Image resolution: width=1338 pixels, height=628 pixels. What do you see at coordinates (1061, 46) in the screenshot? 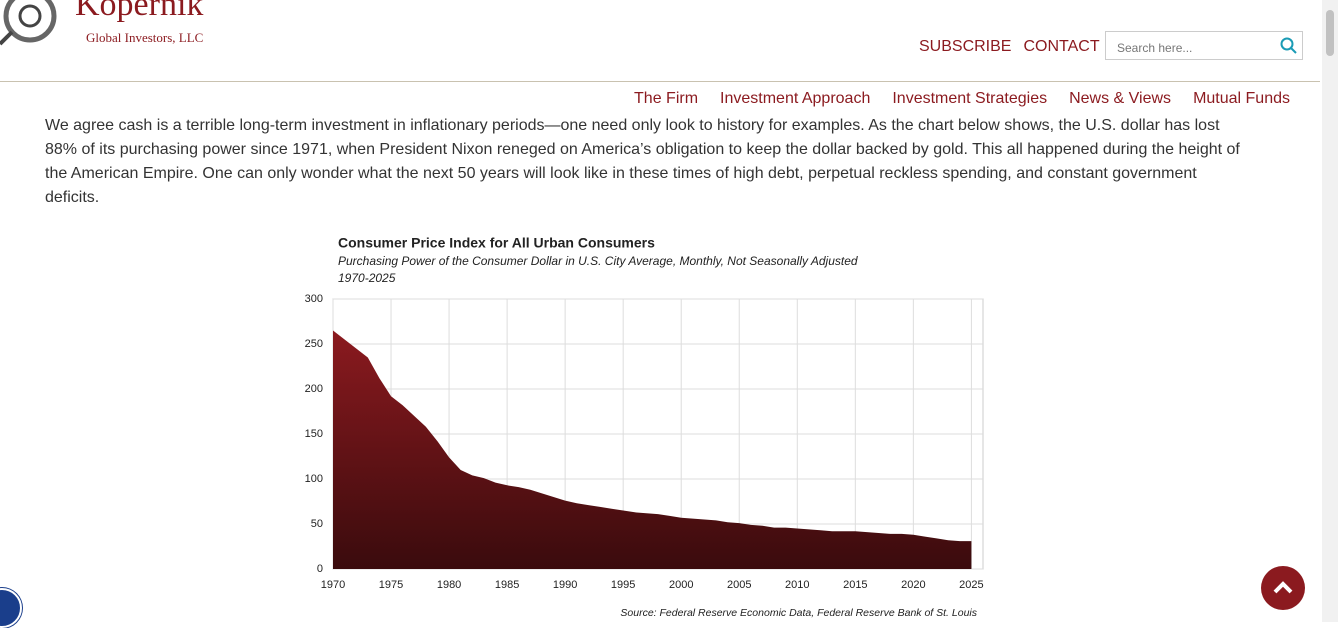
I see `top-link: CONTACT` at bounding box center [1061, 46].